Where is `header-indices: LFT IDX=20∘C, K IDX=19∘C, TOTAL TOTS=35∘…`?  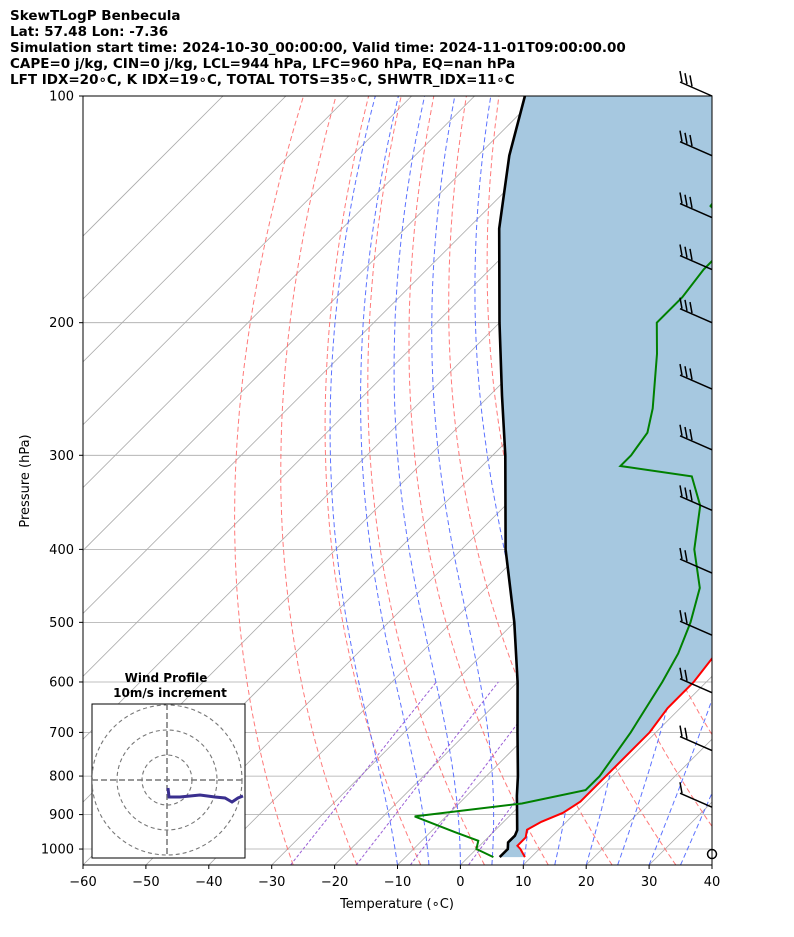 header-indices: LFT IDX=20∘C, K IDX=19∘C, TOTAL TOTS=35∘… is located at coordinates (262, 80).